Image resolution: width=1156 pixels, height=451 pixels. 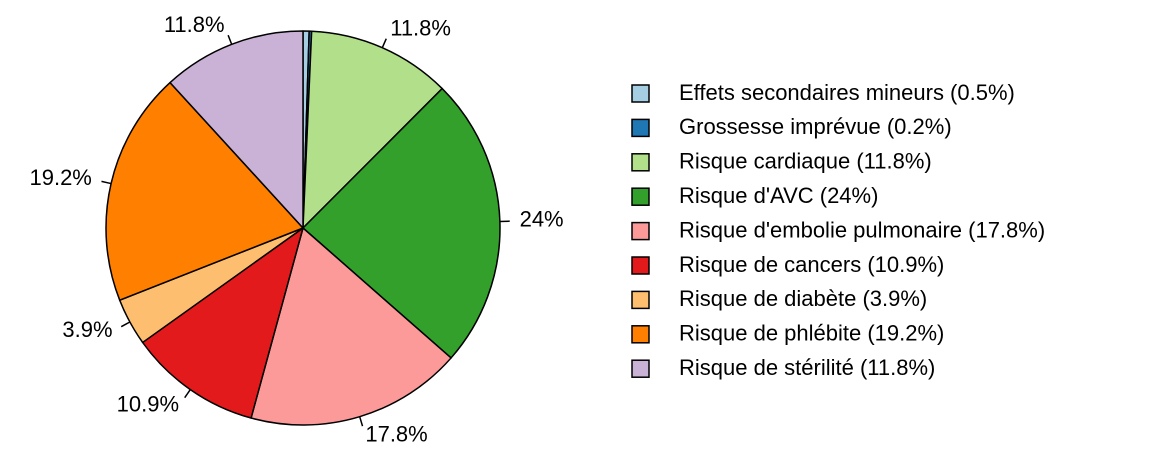 I want to click on slice-label: 10.9%, so click(x=148, y=404).